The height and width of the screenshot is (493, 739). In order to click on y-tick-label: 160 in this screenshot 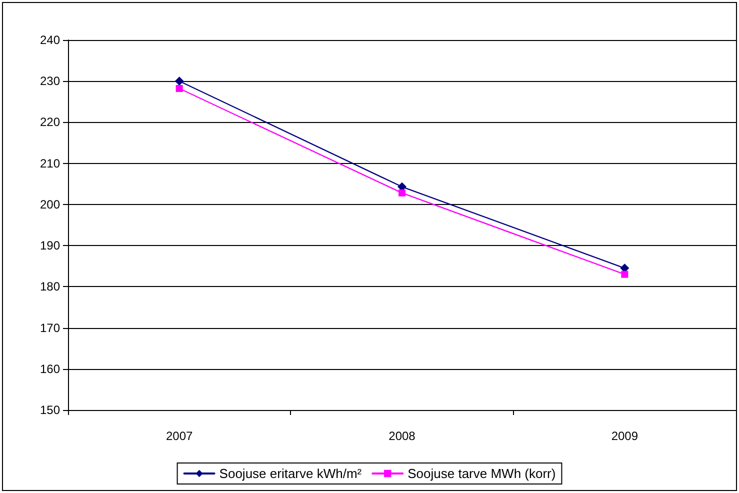, I will do `click(50, 369)`.